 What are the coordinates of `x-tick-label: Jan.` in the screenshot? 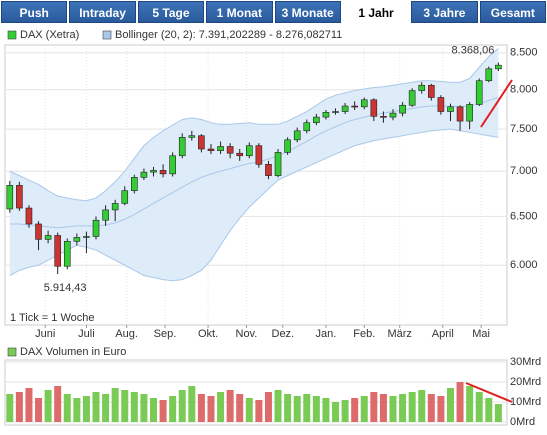 It's located at (326, 334).